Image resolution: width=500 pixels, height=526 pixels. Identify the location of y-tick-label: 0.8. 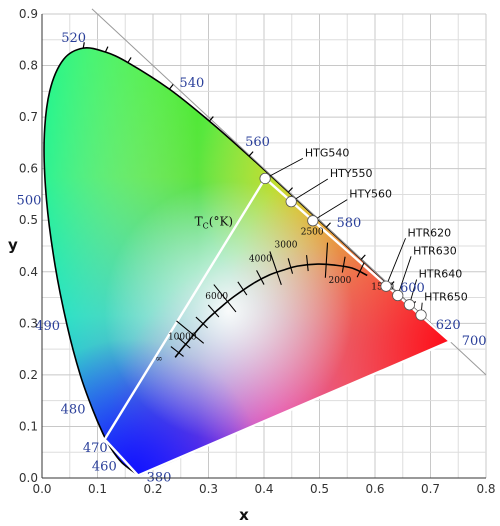
(28, 66).